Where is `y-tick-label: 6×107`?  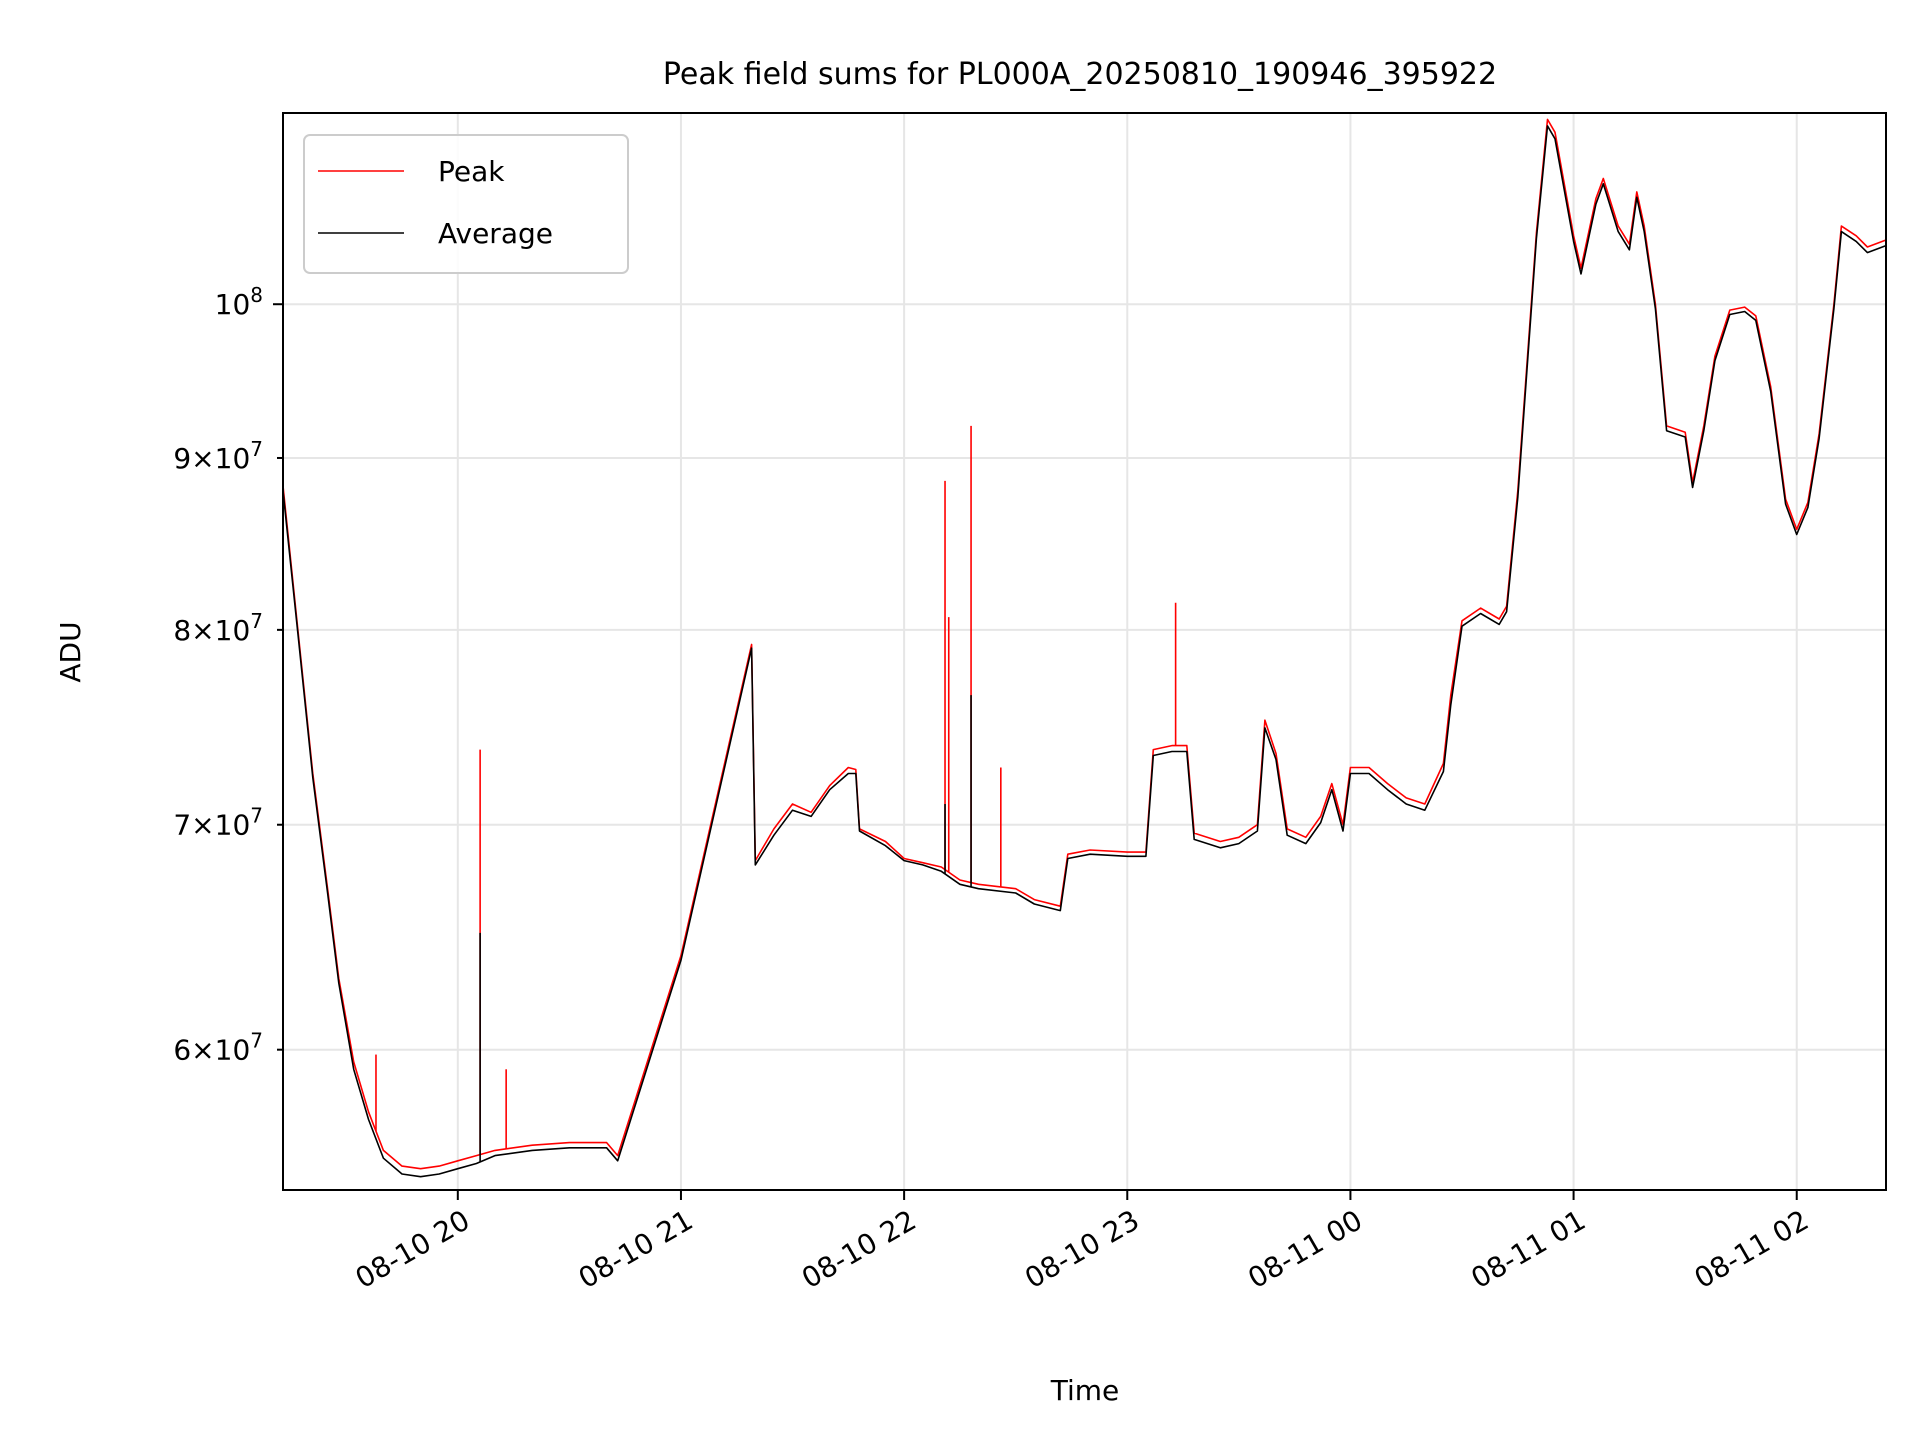
y-tick-label: 6×107 is located at coordinates (218, 1048).